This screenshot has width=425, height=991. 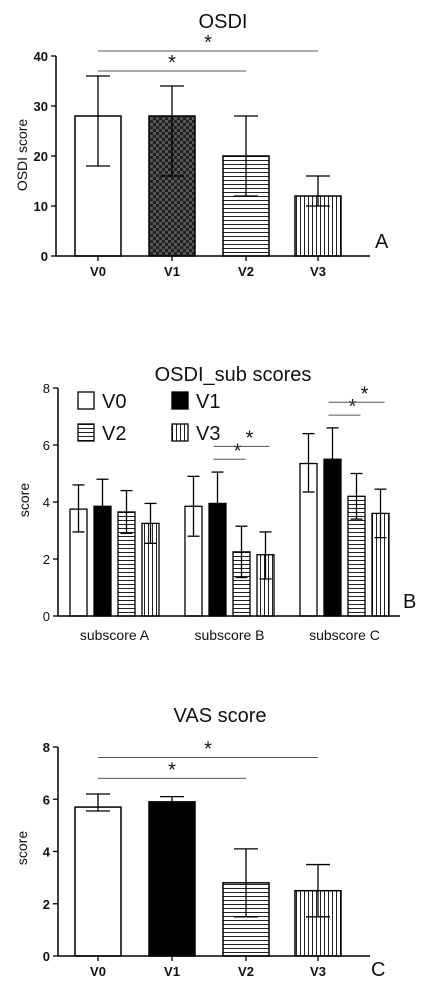 What do you see at coordinates (223, 22) in the screenshot?
I see `chart-title: OSDI` at bounding box center [223, 22].